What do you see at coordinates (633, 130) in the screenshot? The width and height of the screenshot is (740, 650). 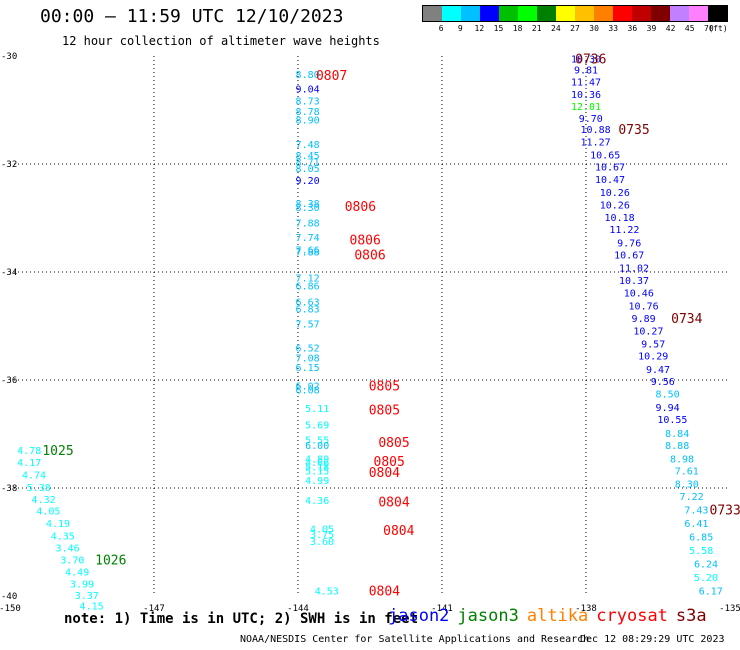 I see `pass-time-label: 0735` at bounding box center [633, 130].